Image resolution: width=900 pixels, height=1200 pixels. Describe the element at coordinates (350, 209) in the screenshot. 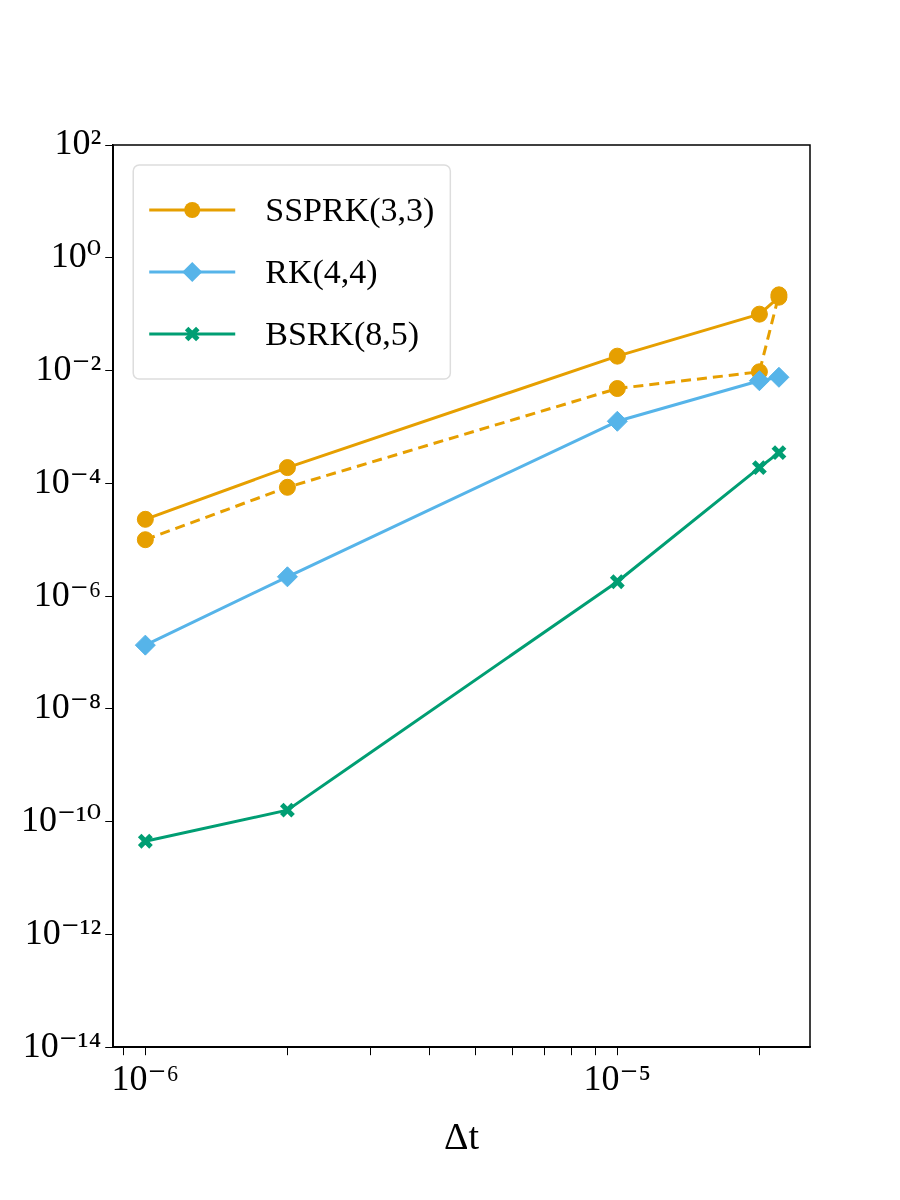

I see `legend-label: SSPRK(3,3)` at that location.